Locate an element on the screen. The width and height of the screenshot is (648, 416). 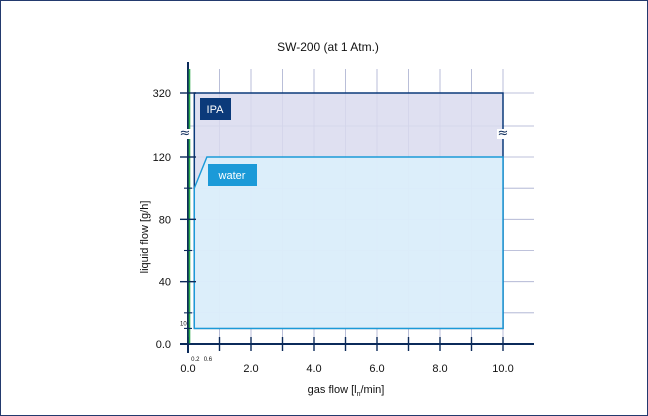
y-tick-label: 0.0 is located at coordinates (163, 345).